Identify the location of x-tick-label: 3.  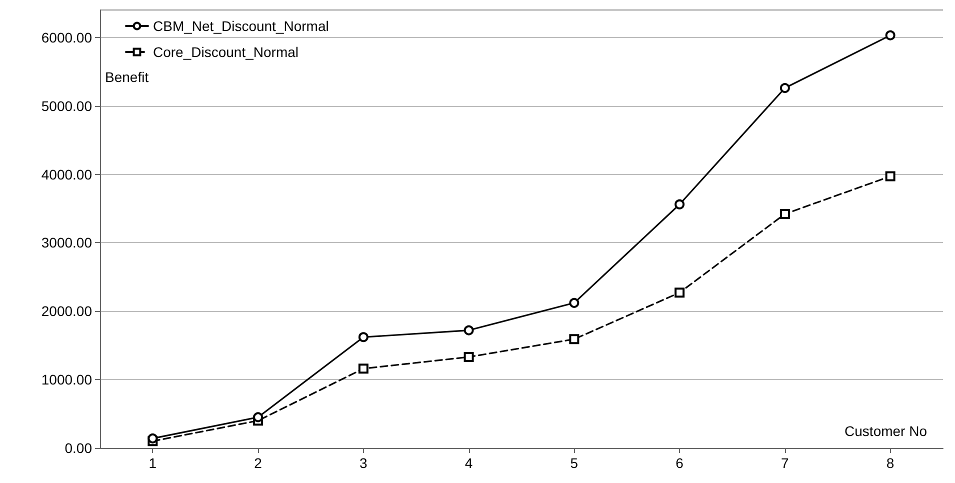
(364, 463).